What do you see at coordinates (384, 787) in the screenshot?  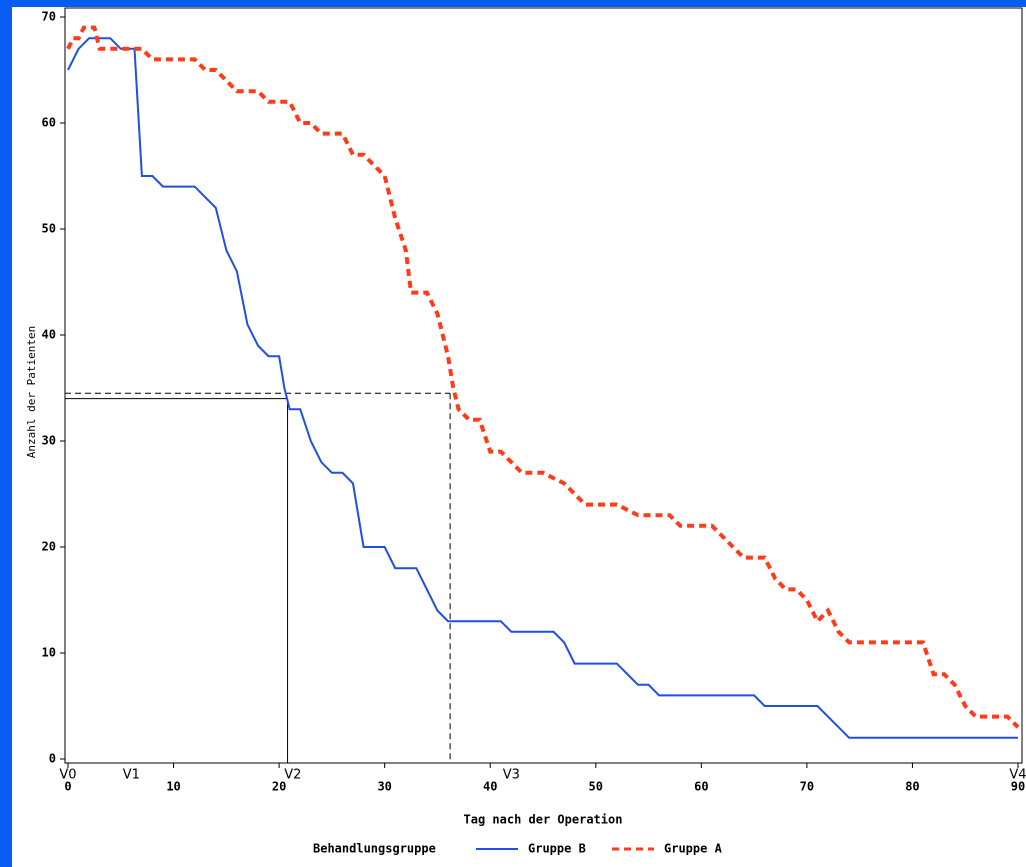 I see `x-tick-label: 30` at bounding box center [384, 787].